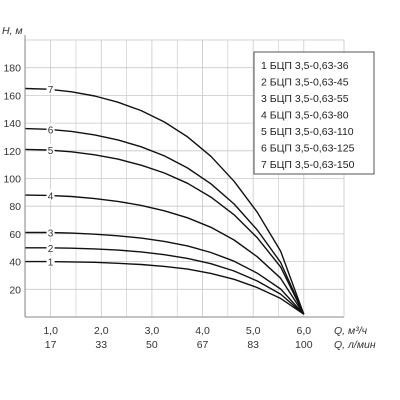 The width and height of the screenshot is (400, 400). Describe the element at coordinates (253, 345) in the screenshot. I see `x-tick-label-lmin: 83` at that location.